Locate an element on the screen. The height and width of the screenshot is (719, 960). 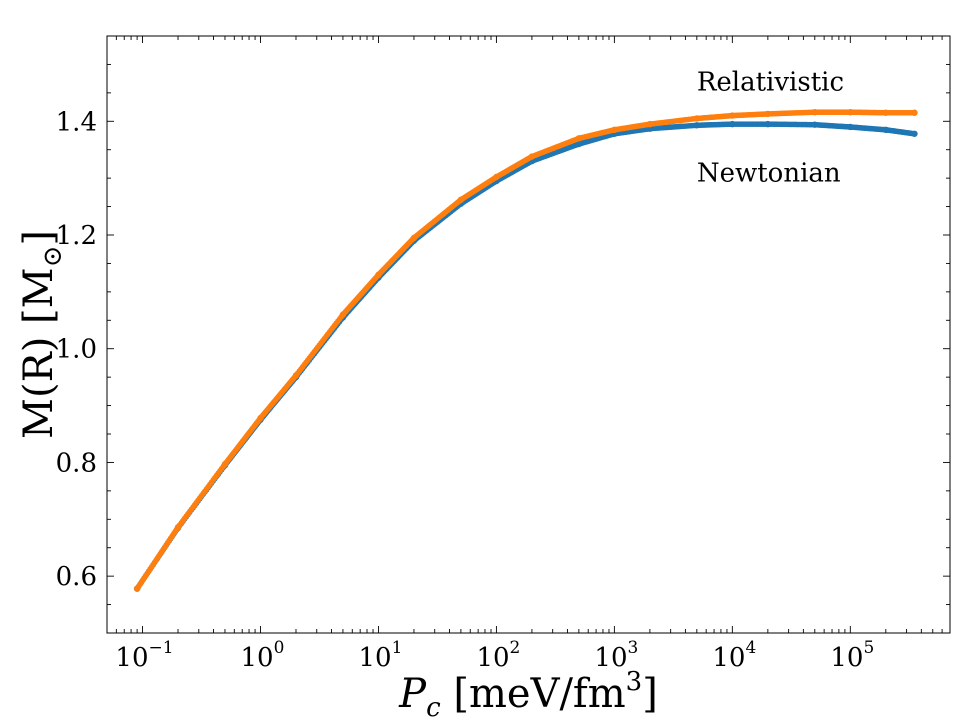
x-axis-label: Pc [meV/fm3] is located at coordinates (528, 693).